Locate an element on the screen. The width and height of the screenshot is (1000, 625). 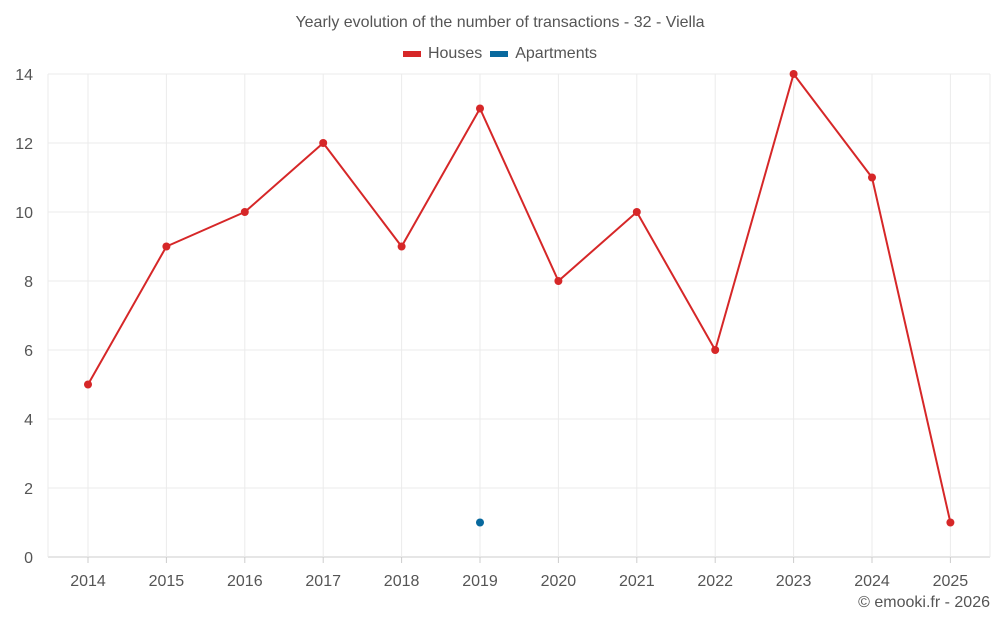
y-tick-label: 6 is located at coordinates (28, 351).